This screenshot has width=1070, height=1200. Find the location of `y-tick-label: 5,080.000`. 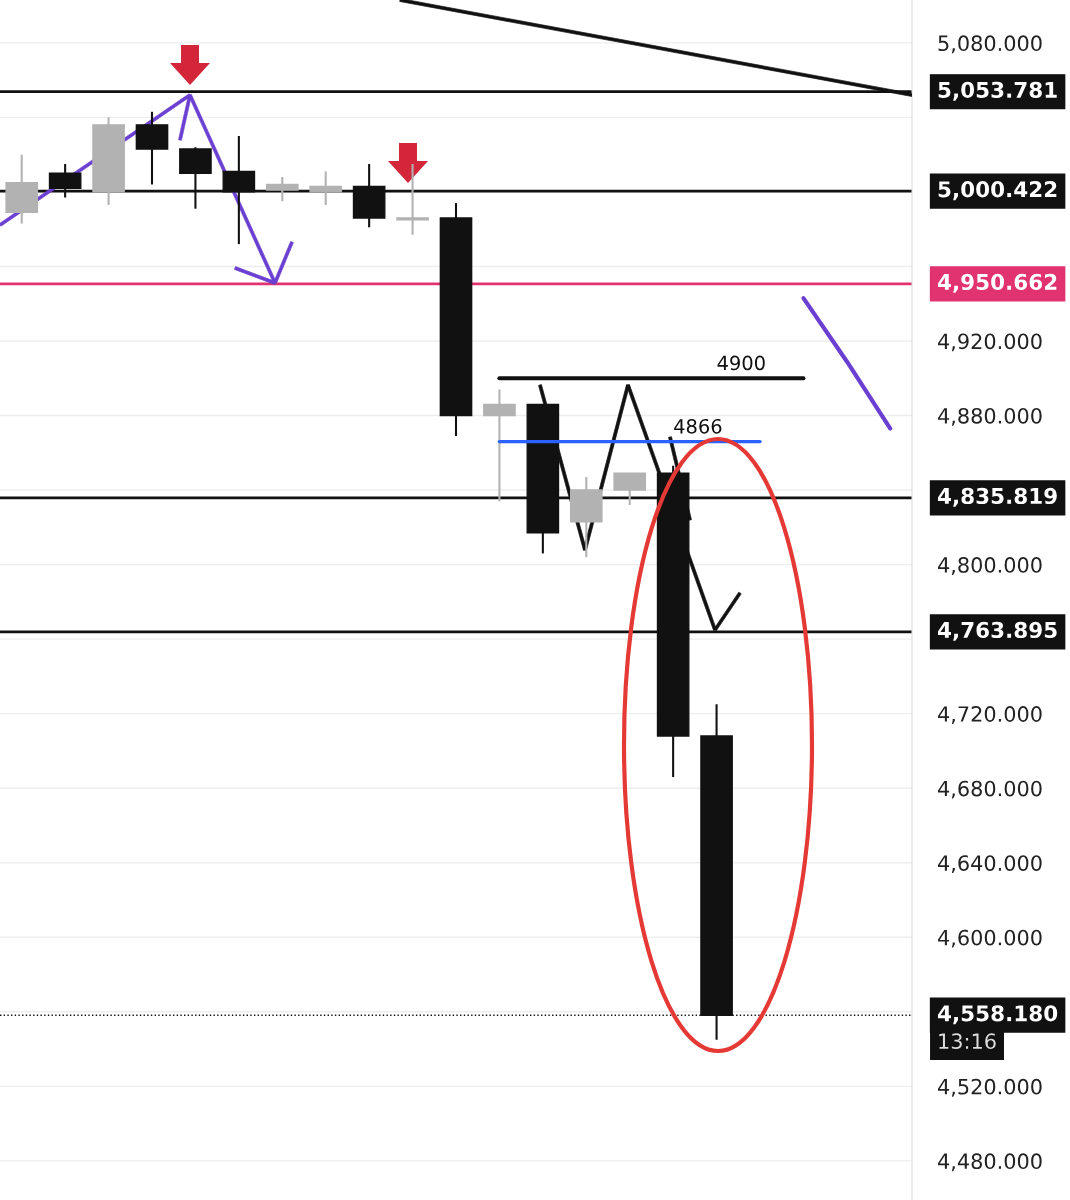

y-tick-label: 5,080.000 is located at coordinates (990, 44).